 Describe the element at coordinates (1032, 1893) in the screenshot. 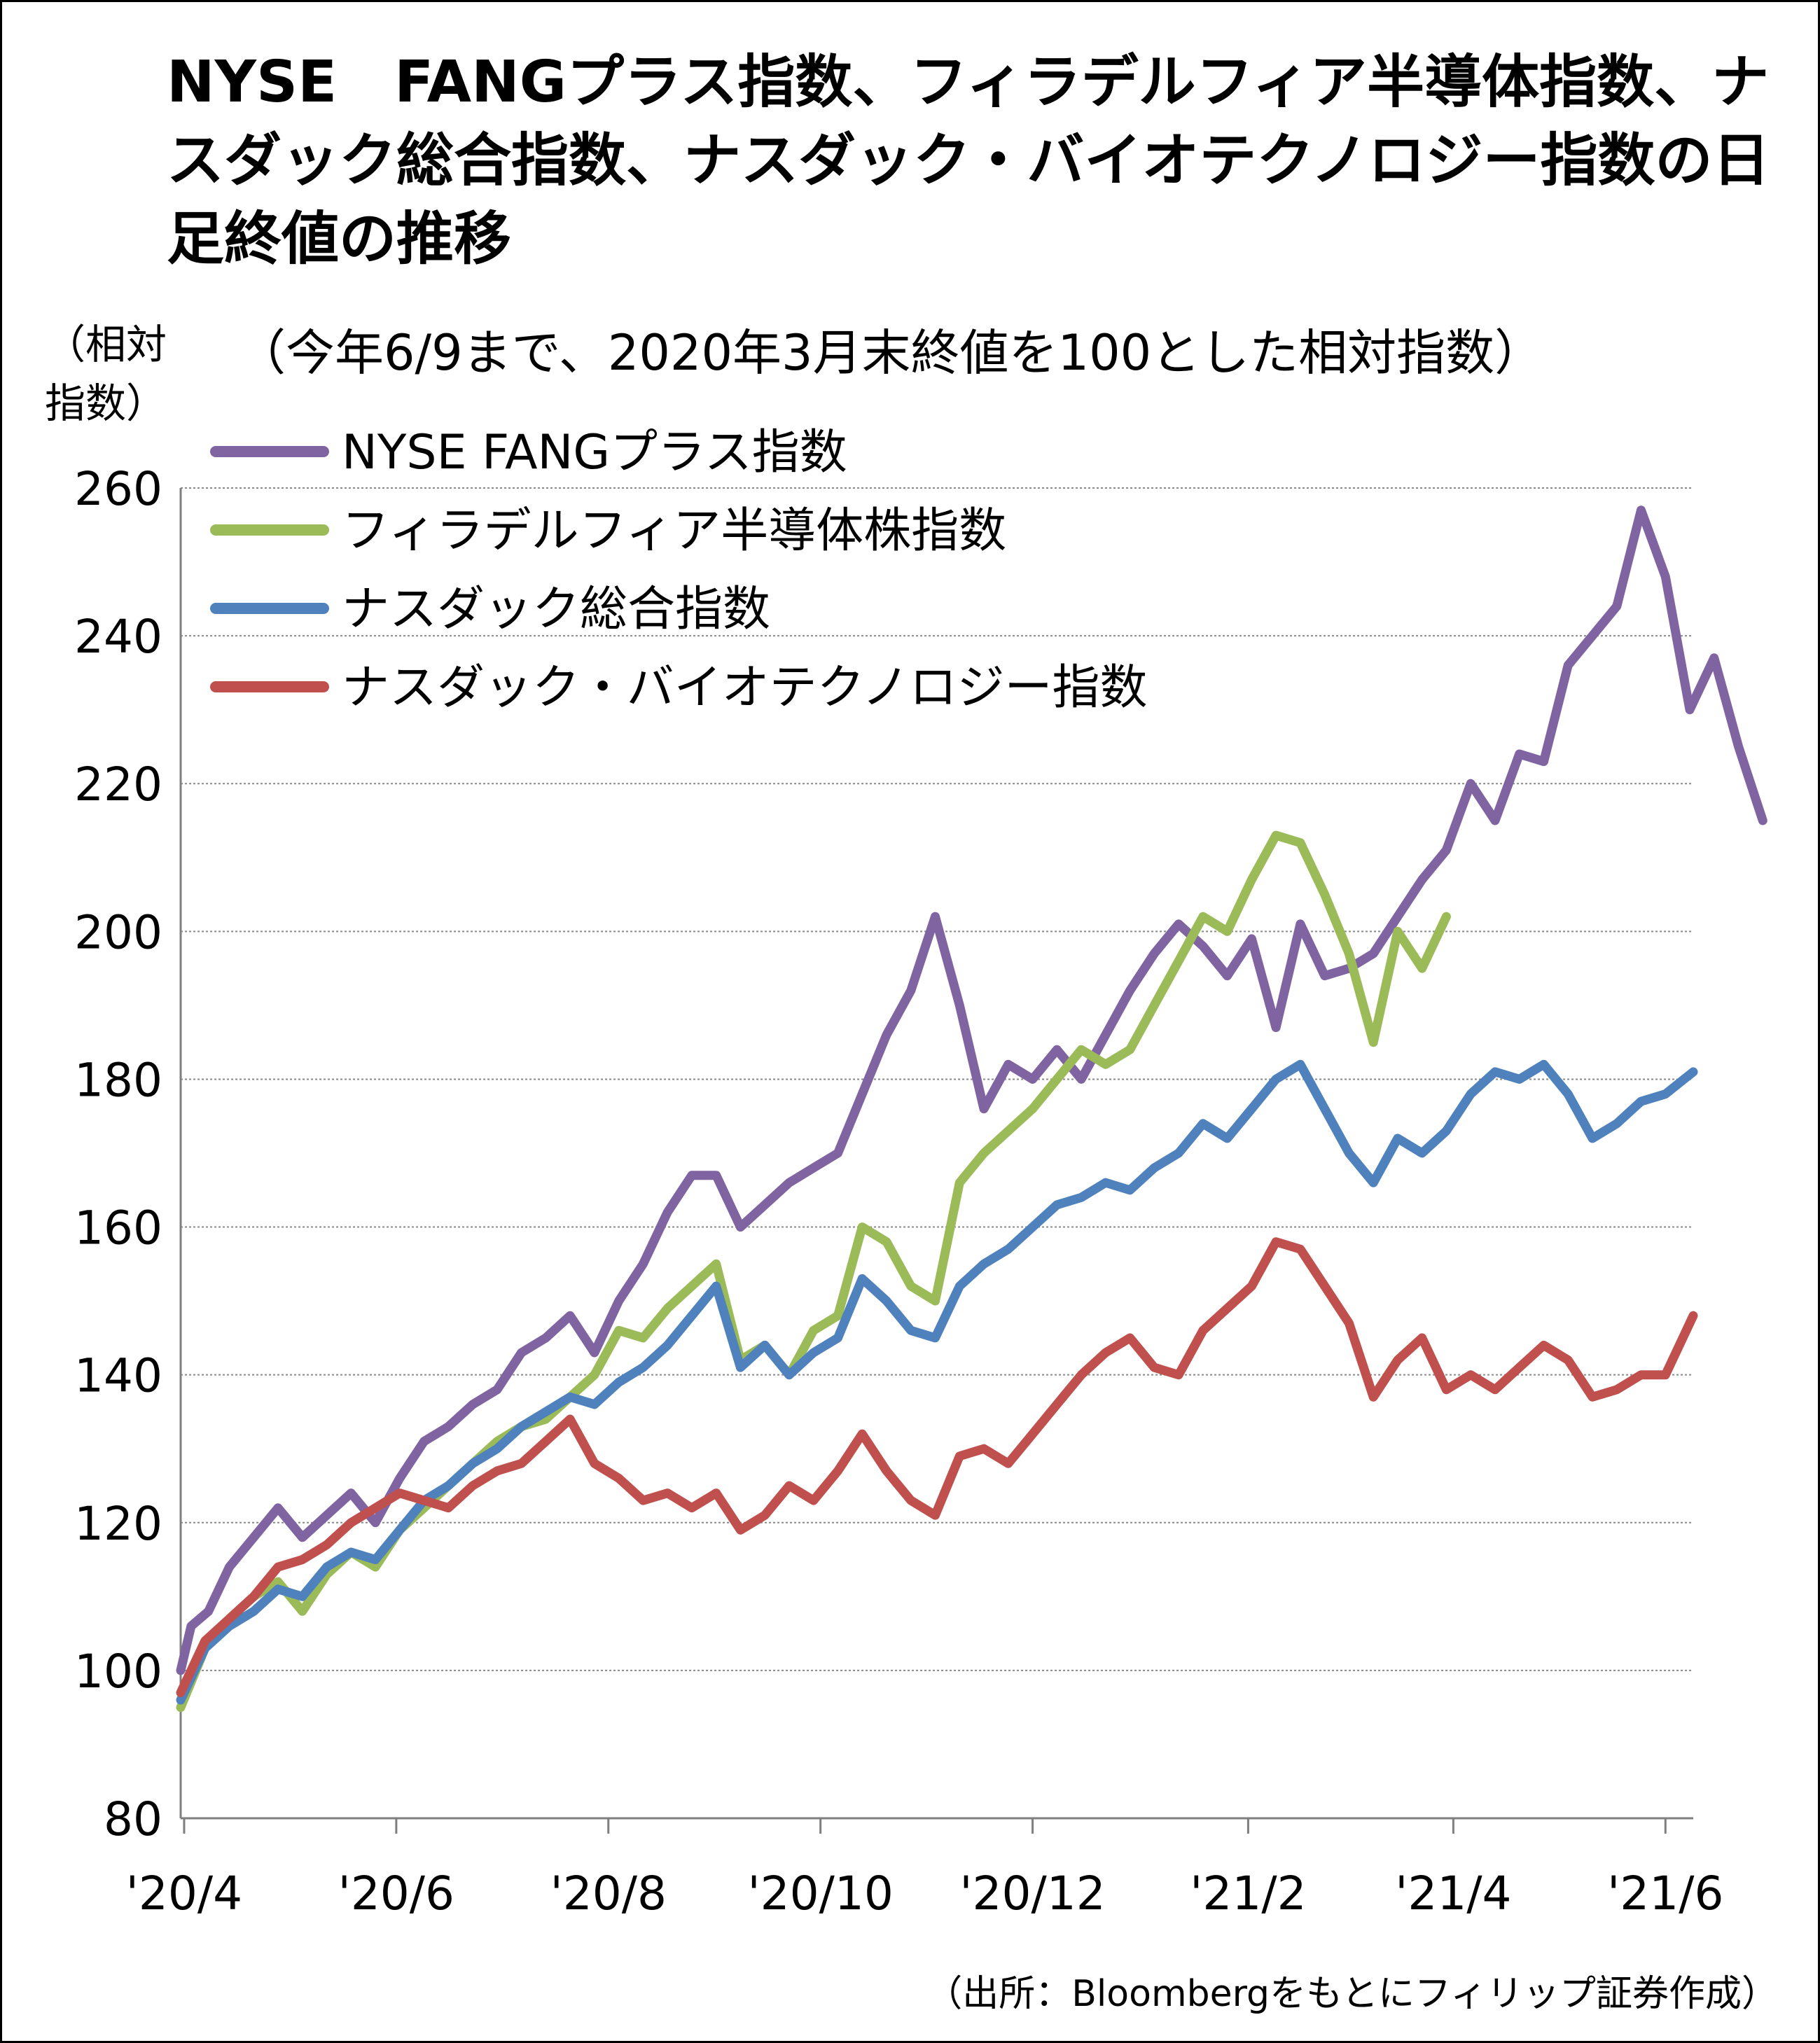

I see `x-tick-label: '20/12` at that location.